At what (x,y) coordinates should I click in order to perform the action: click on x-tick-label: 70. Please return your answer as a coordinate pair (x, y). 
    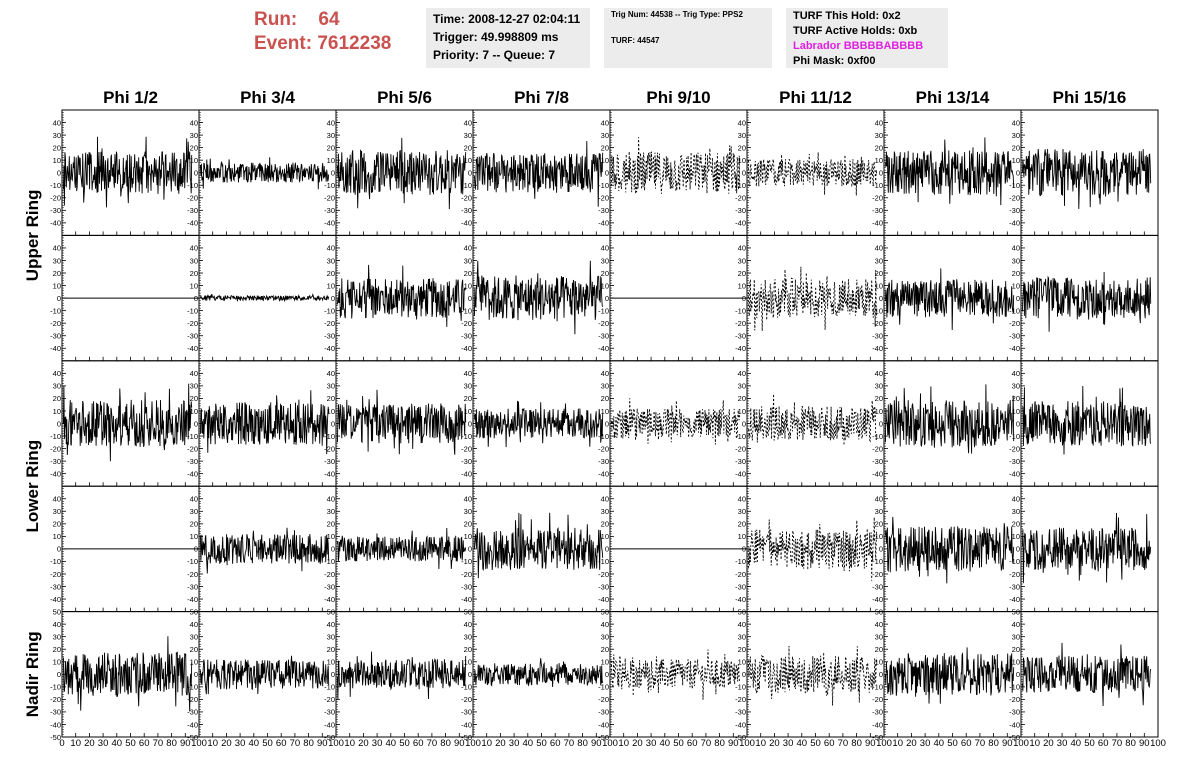
    Looking at the image, I should click on (295, 743).